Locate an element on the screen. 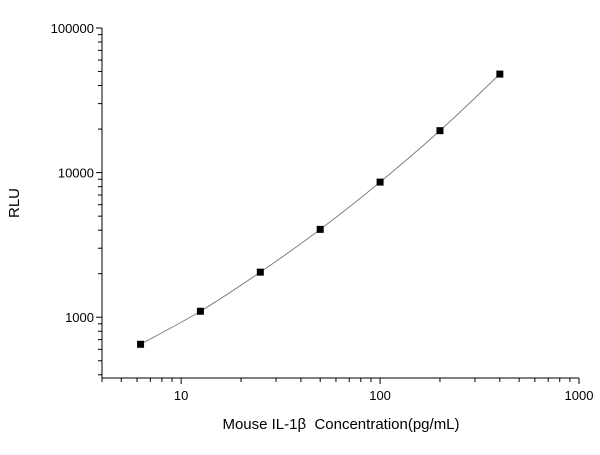  y-tick-label: 1000 is located at coordinates (79, 317).